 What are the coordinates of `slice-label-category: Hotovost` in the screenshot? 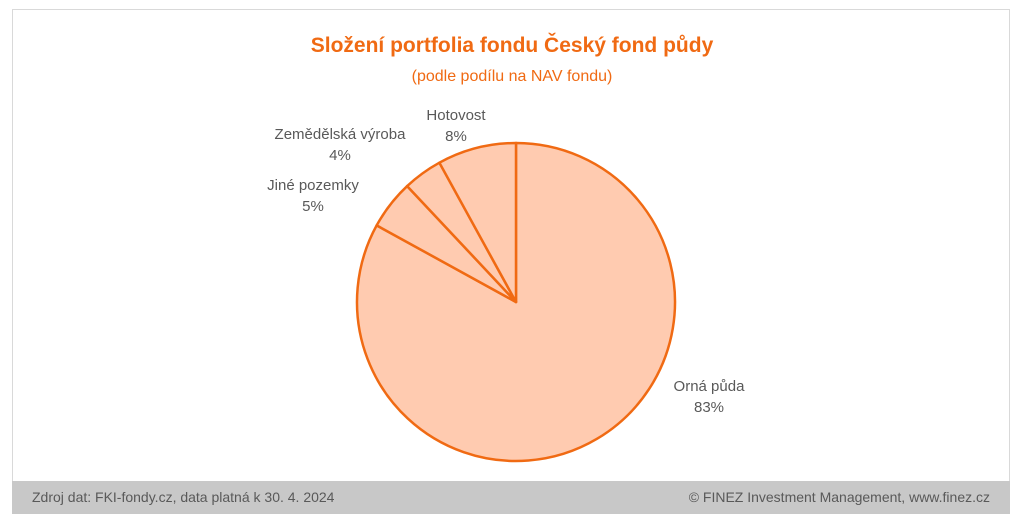 It's located at (456, 115).